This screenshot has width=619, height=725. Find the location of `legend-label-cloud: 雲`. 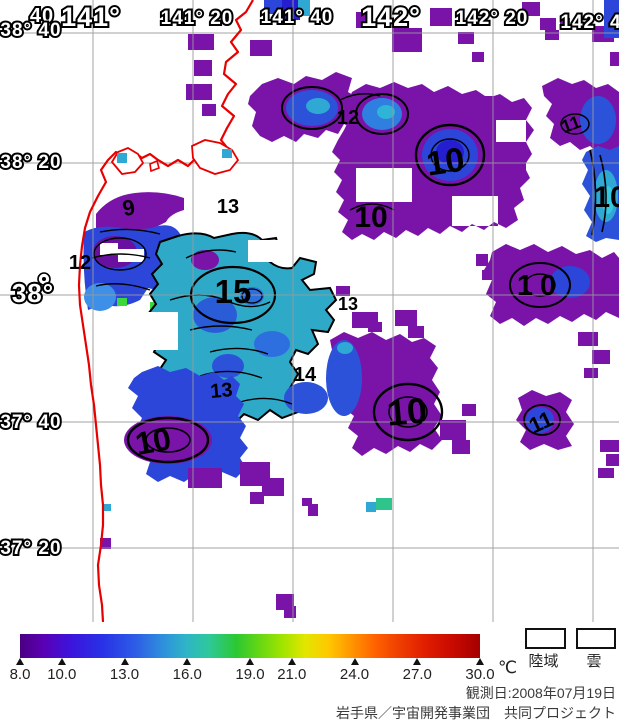

legend-label-cloud: 雲 is located at coordinates (594, 661).